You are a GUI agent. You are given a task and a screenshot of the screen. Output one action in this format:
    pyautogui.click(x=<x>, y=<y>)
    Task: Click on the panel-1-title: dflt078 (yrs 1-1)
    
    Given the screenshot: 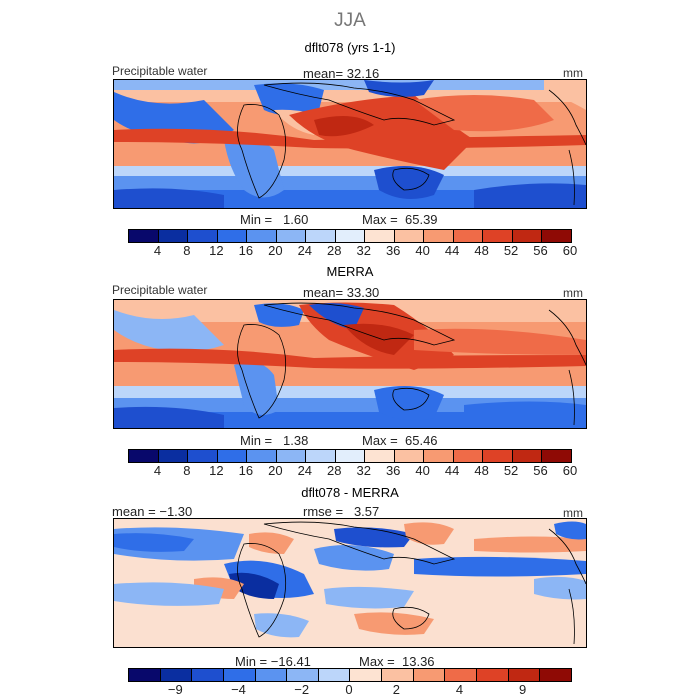 What is the action you would take?
    pyautogui.click(x=350, y=47)
    